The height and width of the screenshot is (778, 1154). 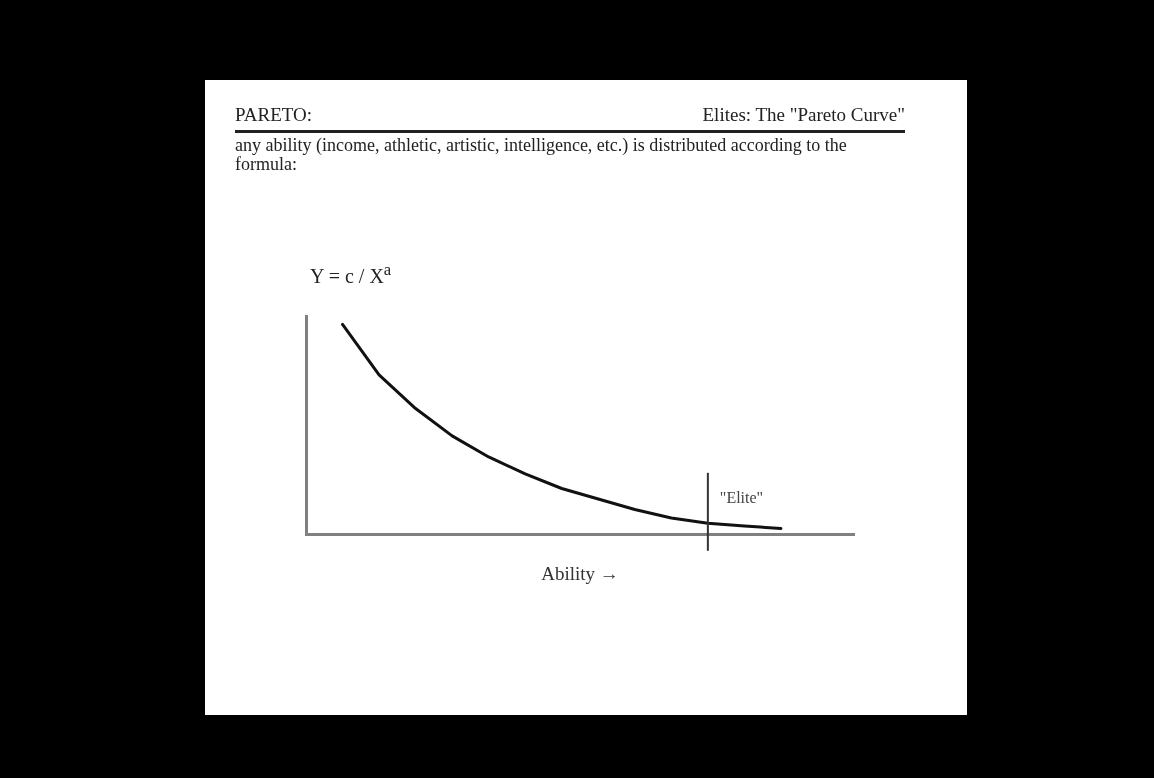 I want to click on text: any ability (income, athletic, artistic, intelligence, etc.) is distributed according to the formula:, so click(x=541, y=154).